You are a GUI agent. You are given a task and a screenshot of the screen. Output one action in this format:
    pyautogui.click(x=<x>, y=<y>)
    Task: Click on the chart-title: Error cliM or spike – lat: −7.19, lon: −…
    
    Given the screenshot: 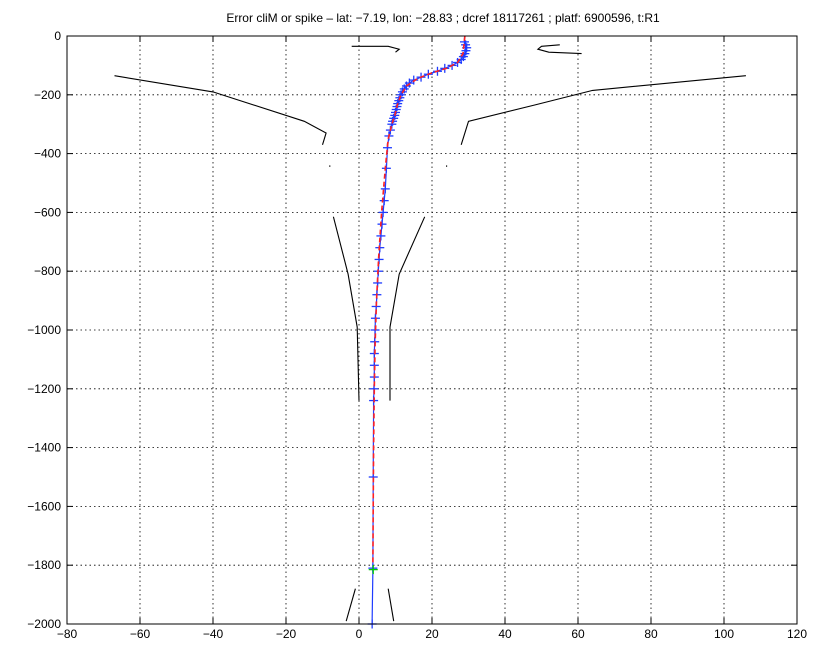 What is the action you would take?
    pyautogui.click(x=443, y=18)
    